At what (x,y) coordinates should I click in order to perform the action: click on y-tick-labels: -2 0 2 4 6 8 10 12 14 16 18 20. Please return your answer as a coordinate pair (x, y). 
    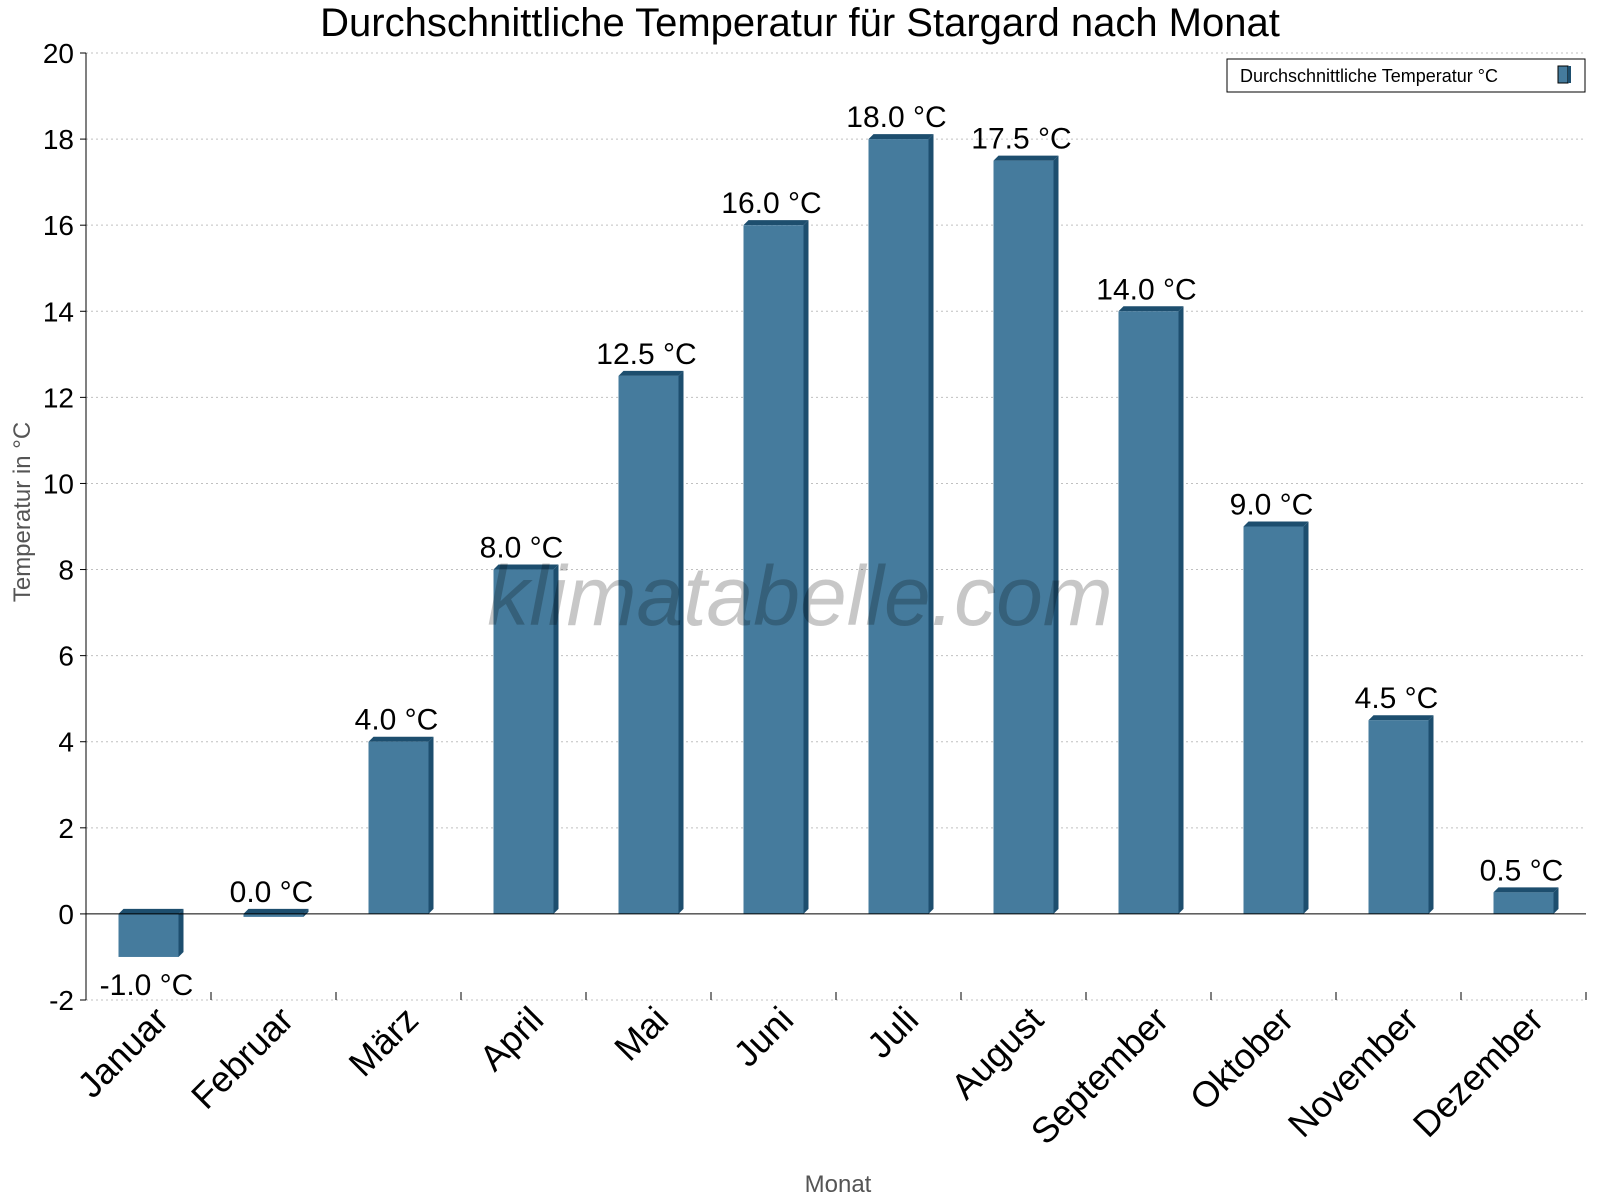
    Looking at the image, I should click on (58, 527).